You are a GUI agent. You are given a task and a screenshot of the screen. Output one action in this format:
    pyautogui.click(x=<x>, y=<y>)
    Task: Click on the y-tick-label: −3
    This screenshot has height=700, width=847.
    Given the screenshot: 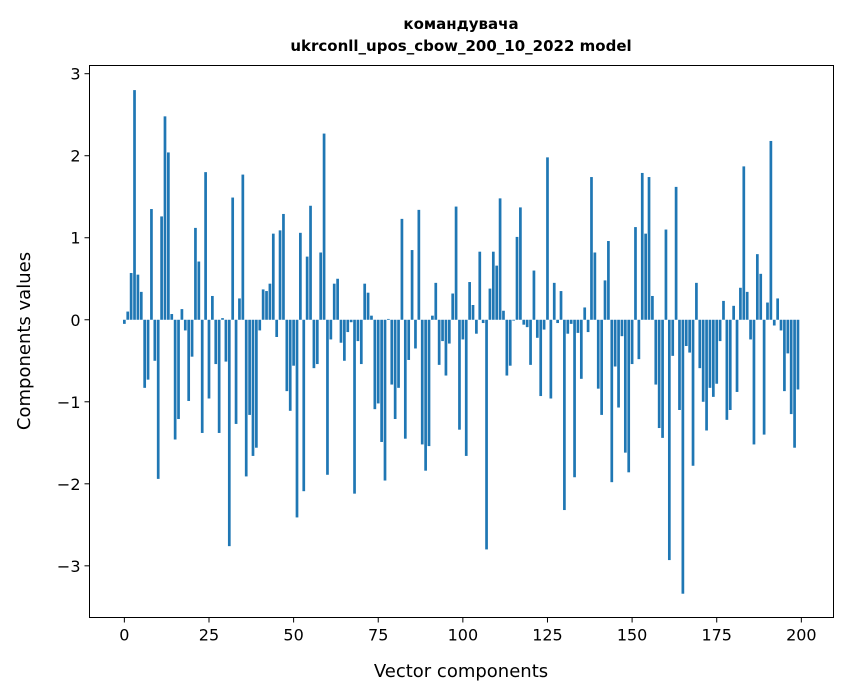 What is the action you would take?
    pyautogui.click(x=69, y=566)
    